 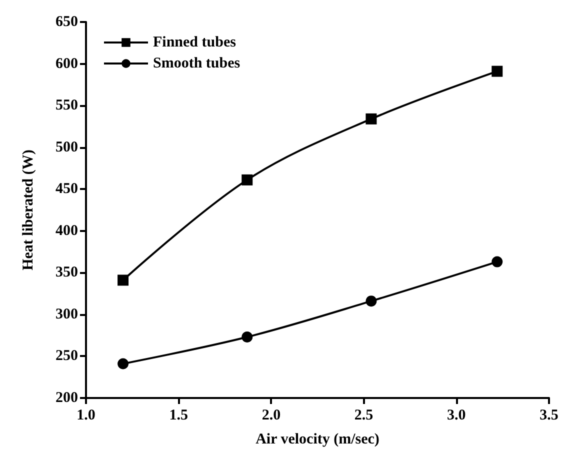 I want to click on legend-label: Finned tubes, so click(x=194, y=42).